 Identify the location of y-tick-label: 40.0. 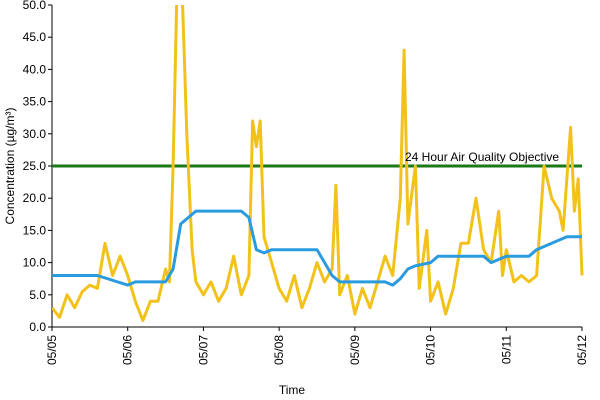
(35, 69).